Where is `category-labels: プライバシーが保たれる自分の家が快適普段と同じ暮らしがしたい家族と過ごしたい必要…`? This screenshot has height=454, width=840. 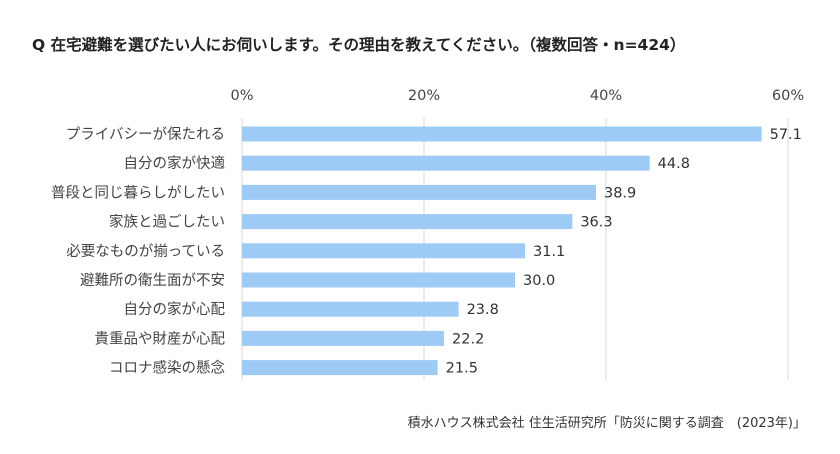 category-labels: プライバシーが保たれる自分の家が快適普段と同じ暮らしがしたい家族と過ごしたい必要… is located at coordinates (138, 251).